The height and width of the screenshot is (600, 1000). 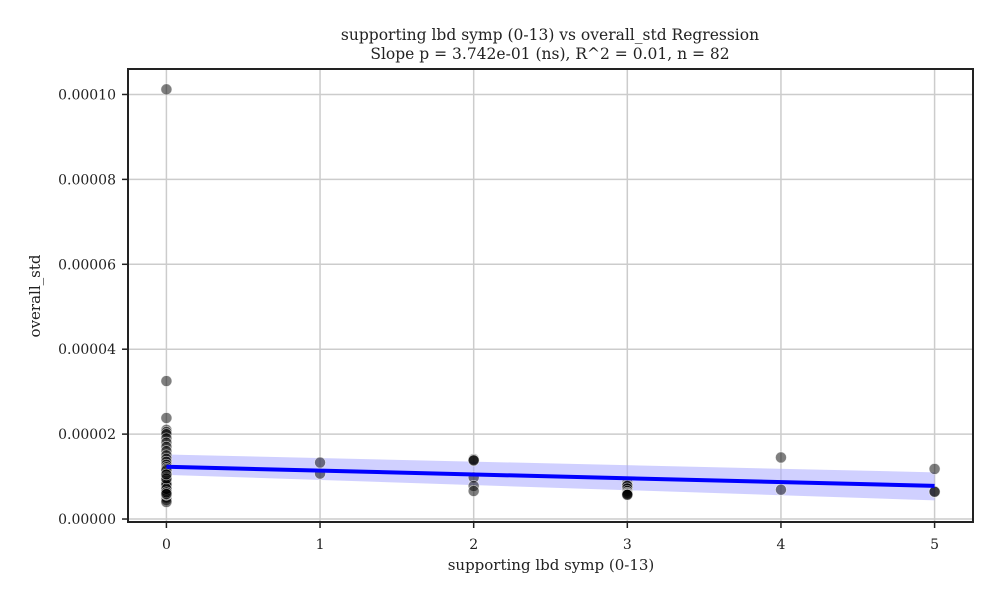 What do you see at coordinates (551, 565) in the screenshot?
I see `x-axis-label: supporting lbd symp (0-13)` at bounding box center [551, 565].